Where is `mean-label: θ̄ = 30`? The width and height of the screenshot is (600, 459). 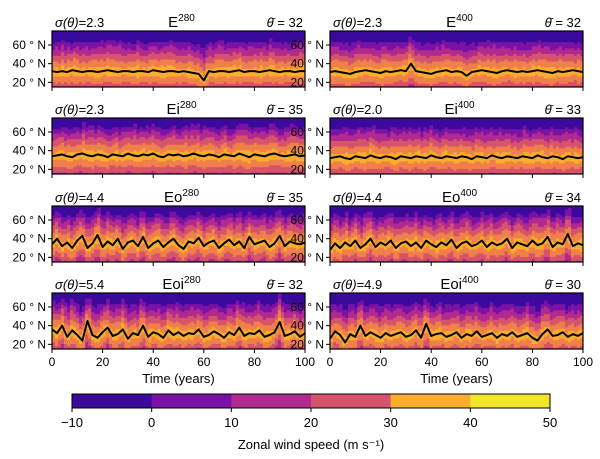 mean-label: θ̄ = 30 is located at coordinates (563, 284).